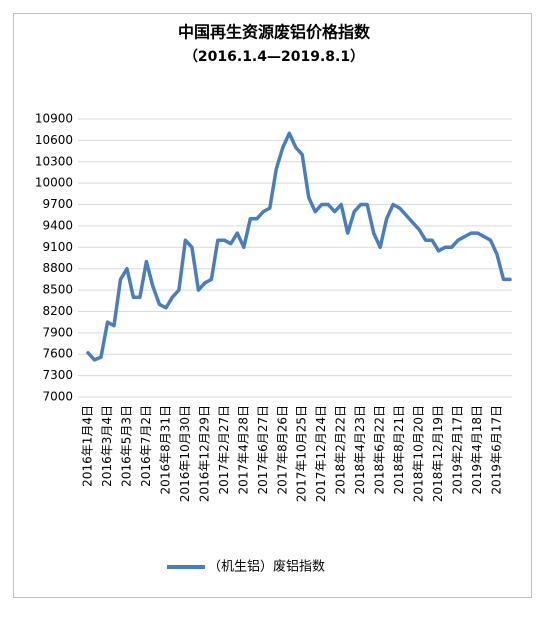 This screenshot has width=548, height=617. I want to click on y-tick-label: 7900, so click(57, 332).